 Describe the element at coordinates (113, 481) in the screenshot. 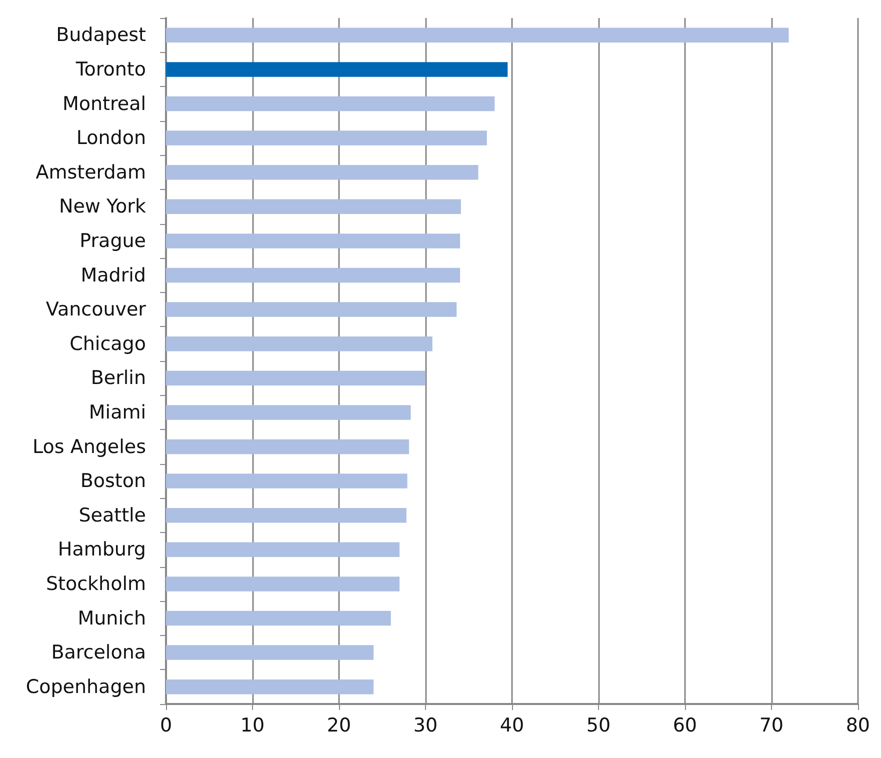

I see `y-tick-label: Boston` at that location.